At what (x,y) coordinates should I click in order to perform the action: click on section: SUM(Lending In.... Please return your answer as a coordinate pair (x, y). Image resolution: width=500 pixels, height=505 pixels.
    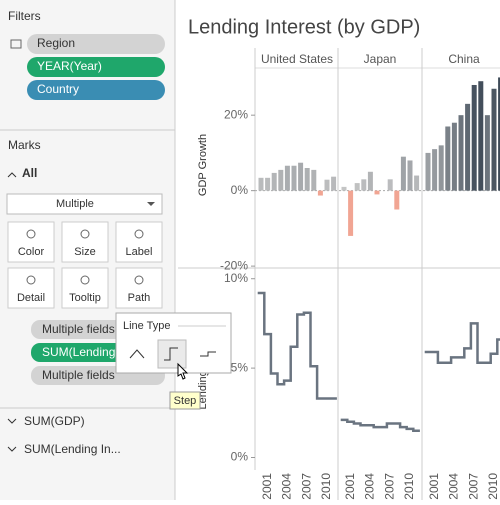
    Looking at the image, I should click on (72, 449).